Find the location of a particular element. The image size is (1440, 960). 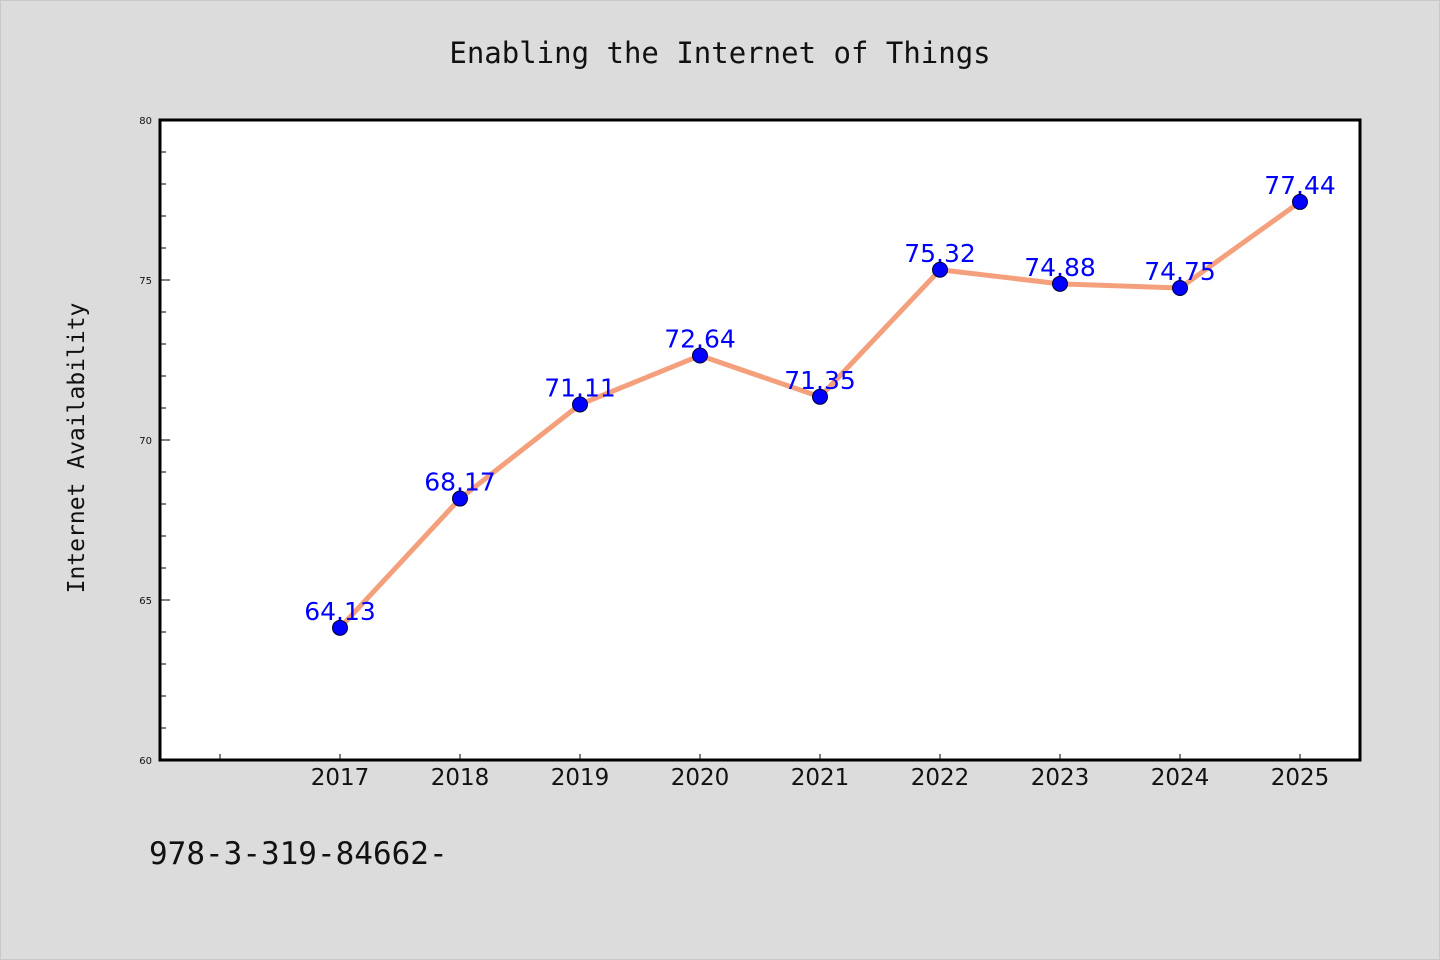

data-label: 74.88 is located at coordinates (1060, 267).